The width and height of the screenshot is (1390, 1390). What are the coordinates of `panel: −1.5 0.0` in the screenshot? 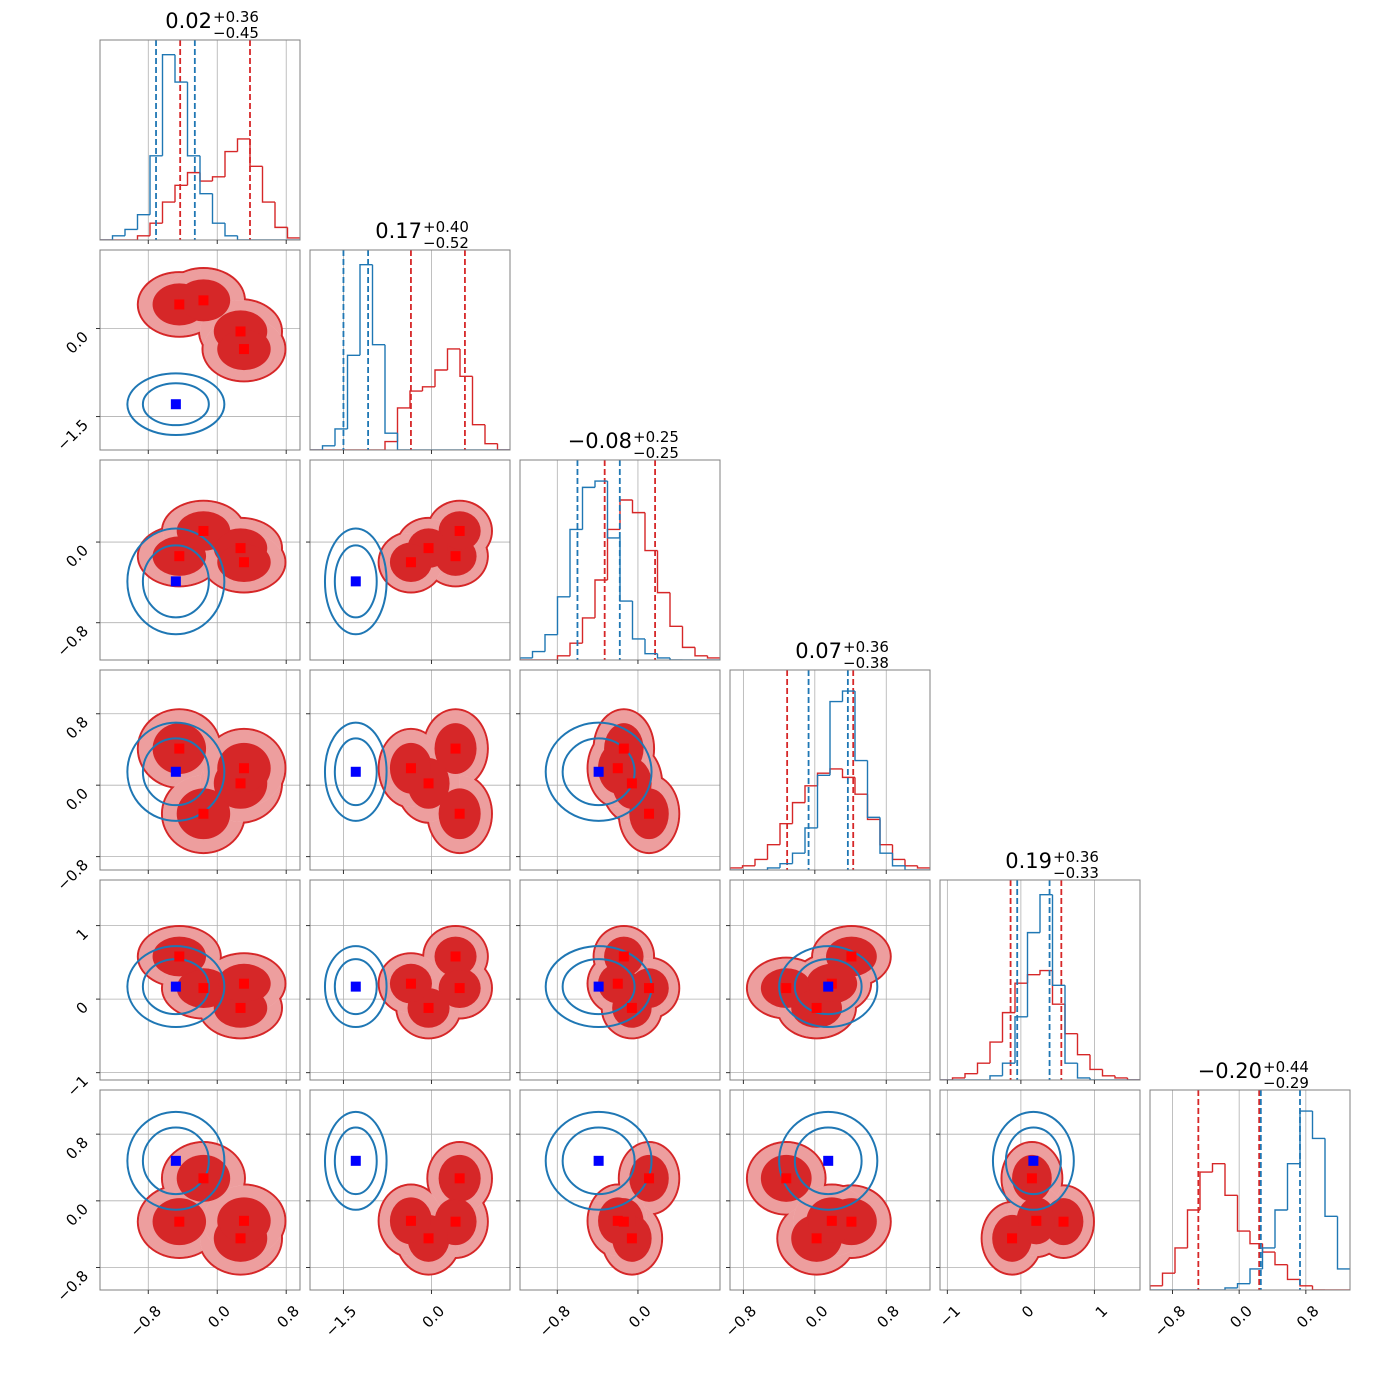 It's located at (177, 351).